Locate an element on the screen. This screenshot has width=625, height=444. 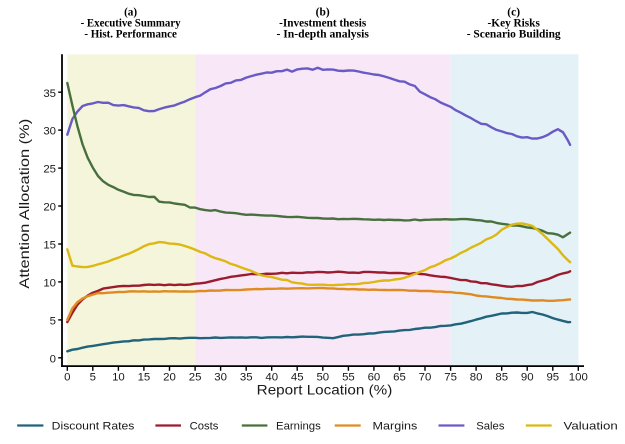
svg-text: Sales is located at coordinates (490, 427).